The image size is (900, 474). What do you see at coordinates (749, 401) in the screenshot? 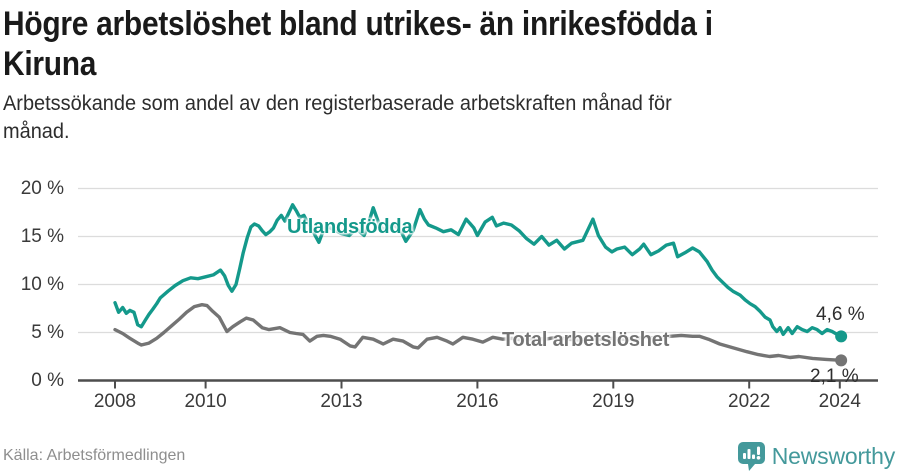
I see `x-axis-tick-label: 2022` at bounding box center [749, 401].